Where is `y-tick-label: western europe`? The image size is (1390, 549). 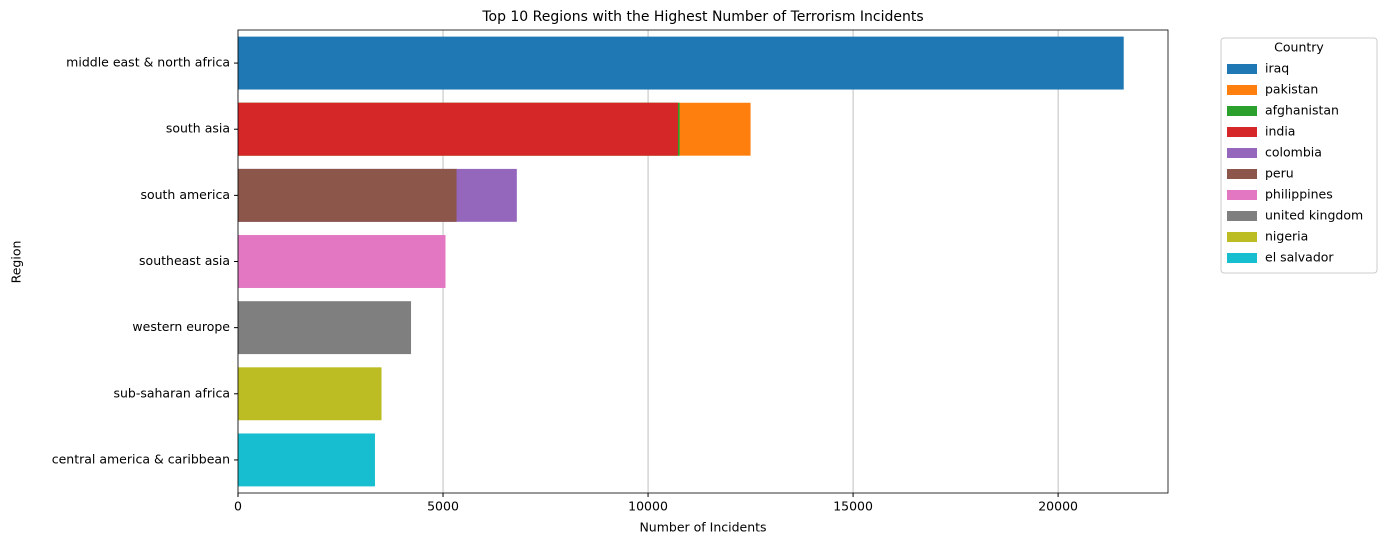
y-tick-label: western europe is located at coordinates (181, 326).